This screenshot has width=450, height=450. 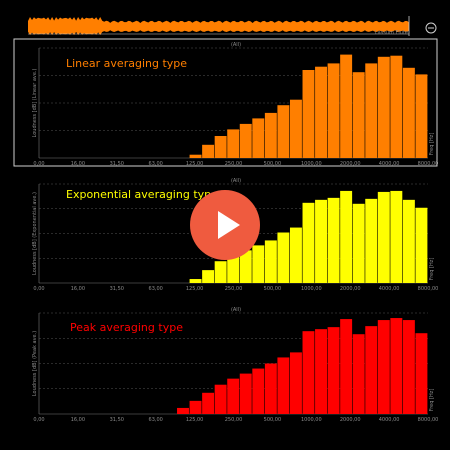 What do you see at coordinates (35, 363) in the screenshot?
I see `y-axis-label: Loudness [dB] (Peak ave.)` at bounding box center [35, 363].